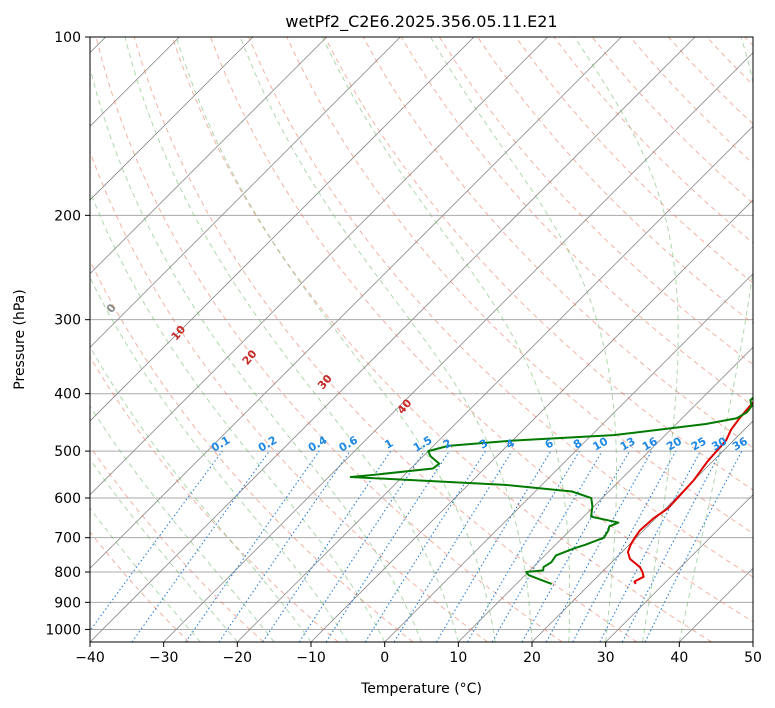 This screenshot has width=775, height=708. What do you see at coordinates (48, 284) in the screenshot?
I see `dry-adiabat-label: -10` at bounding box center [48, 284].